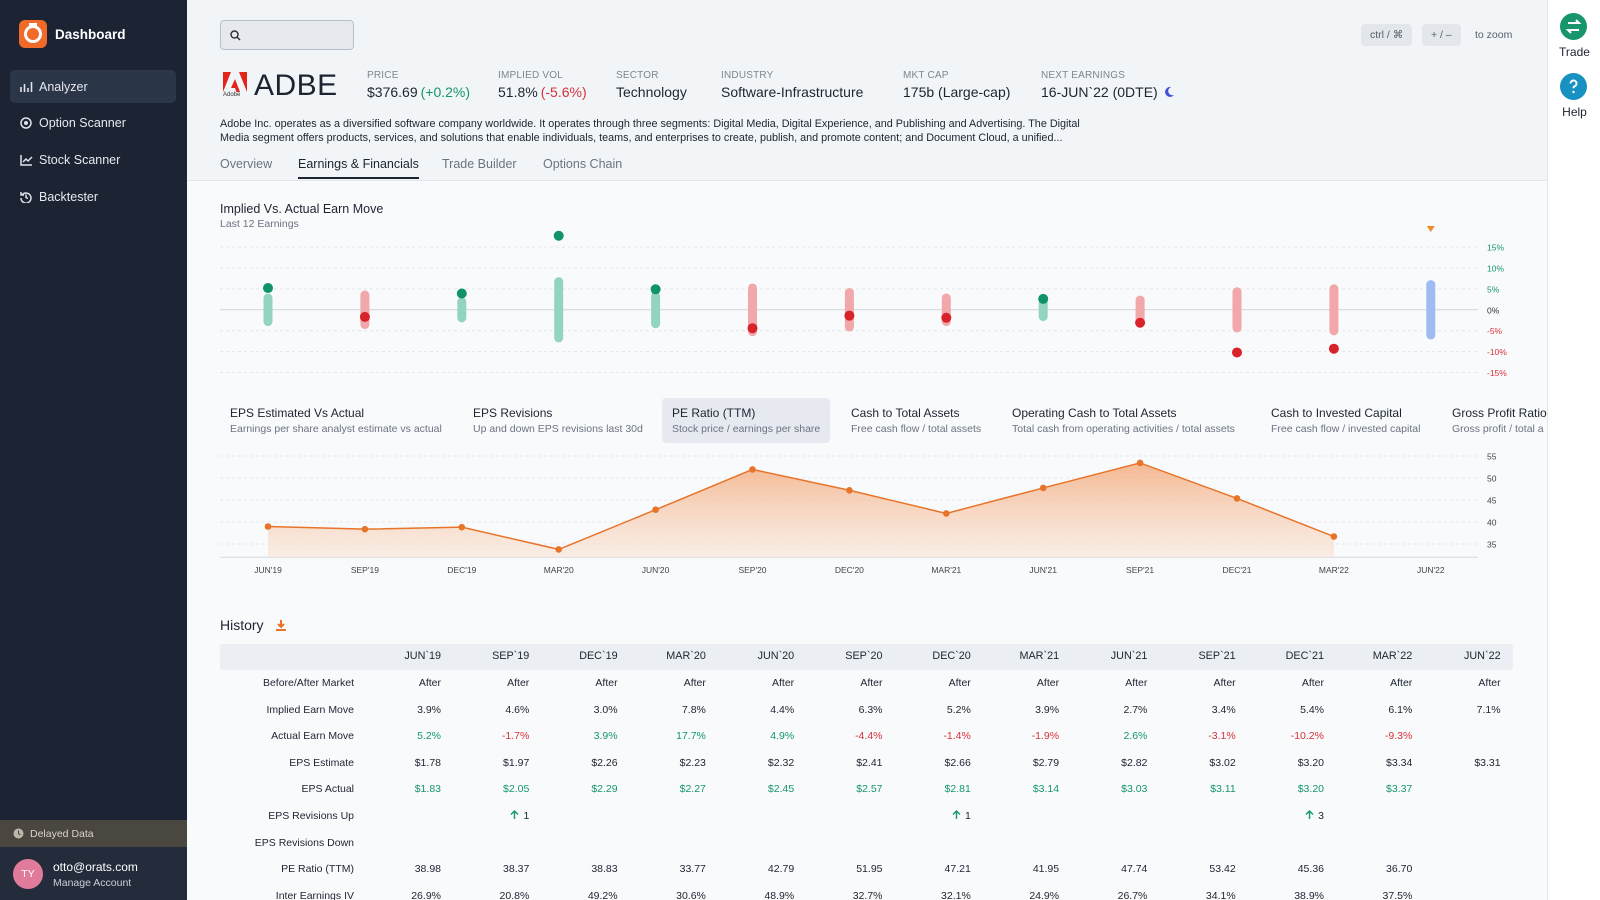  I want to click on y-tick-label: 5%, so click(1493, 289).